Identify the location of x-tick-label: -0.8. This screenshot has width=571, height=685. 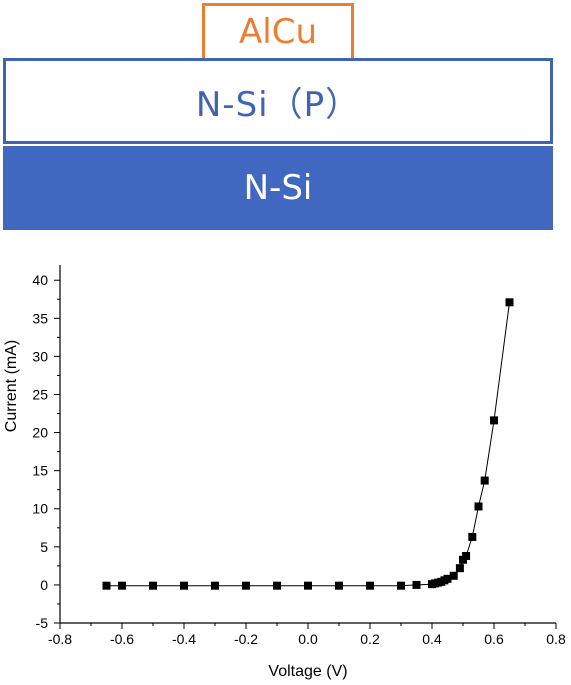
(60, 639).